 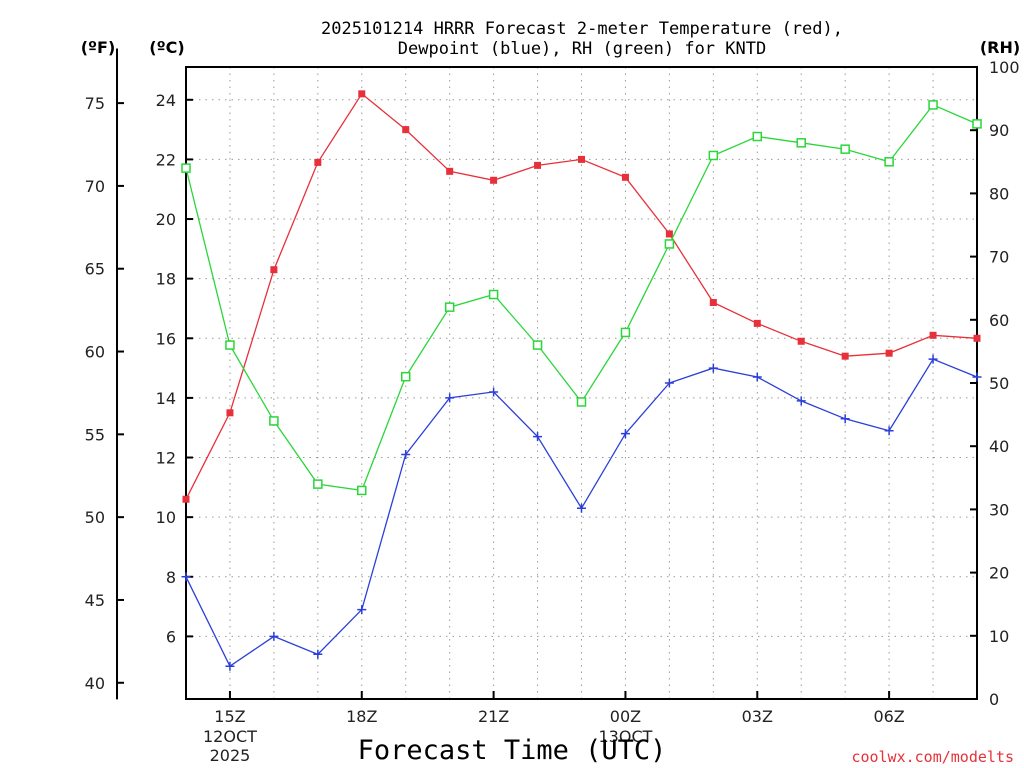 I want to click on rh-tick-label: 60, so click(x=999, y=320).